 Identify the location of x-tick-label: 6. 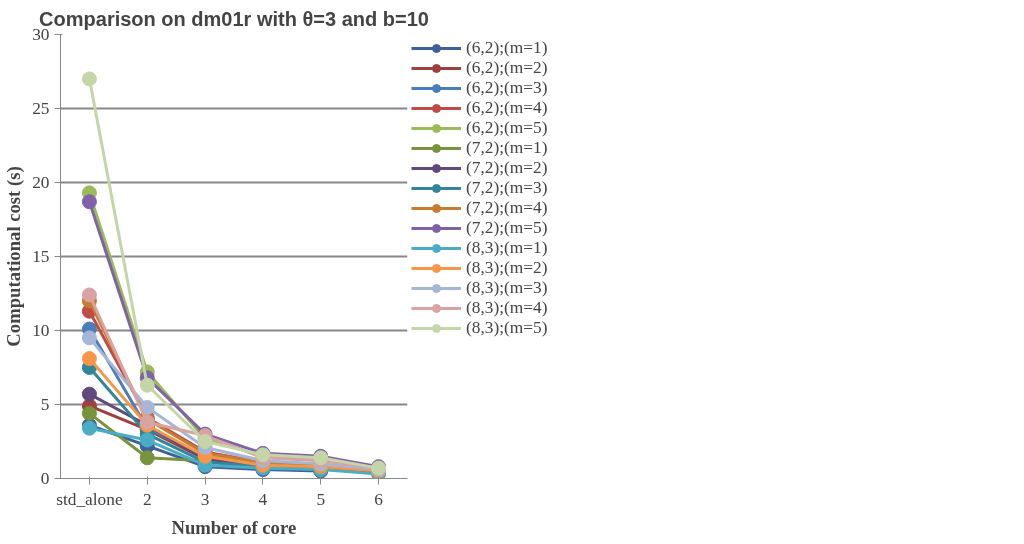
(379, 499).